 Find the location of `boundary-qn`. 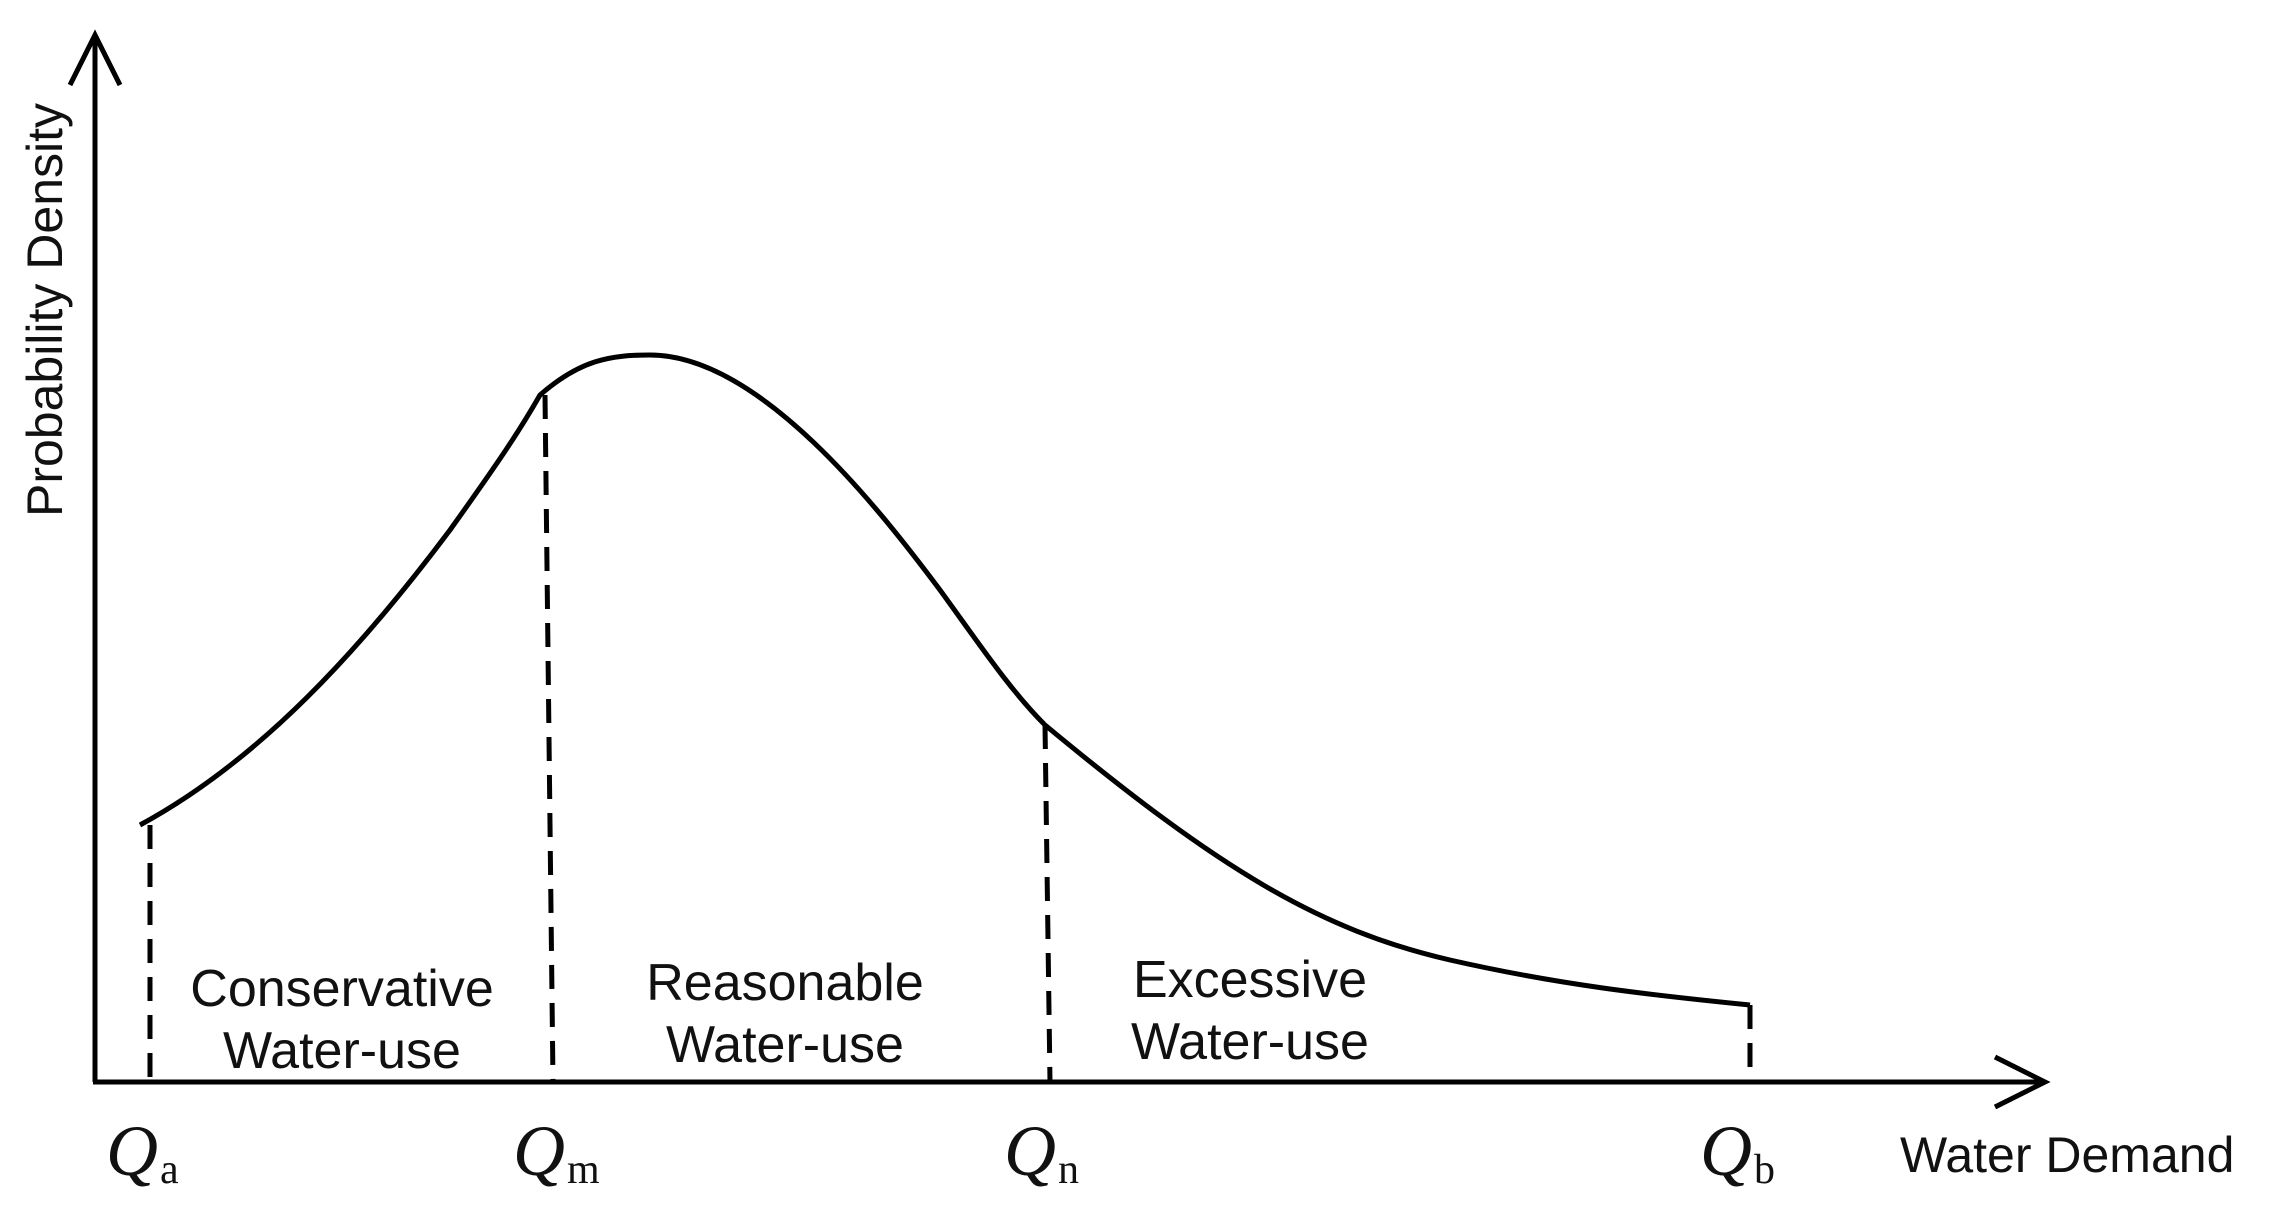

boundary-qn is located at coordinates (1047, 903).